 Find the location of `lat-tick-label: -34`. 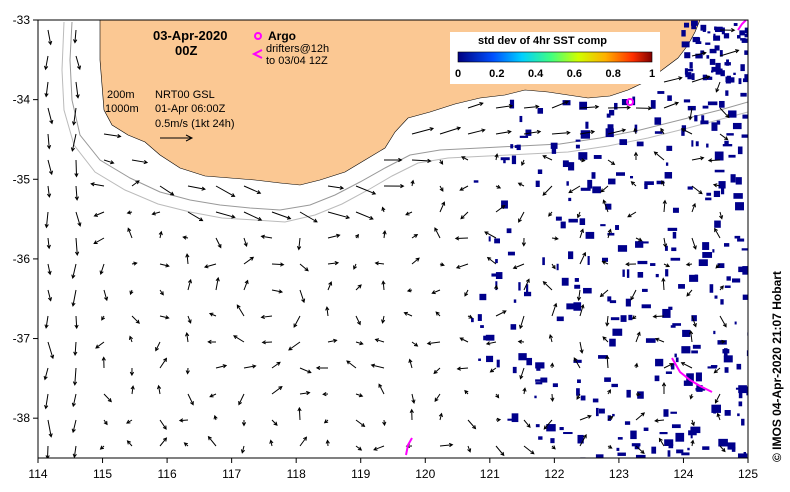

lat-tick-label: -34 is located at coordinates (22, 100).